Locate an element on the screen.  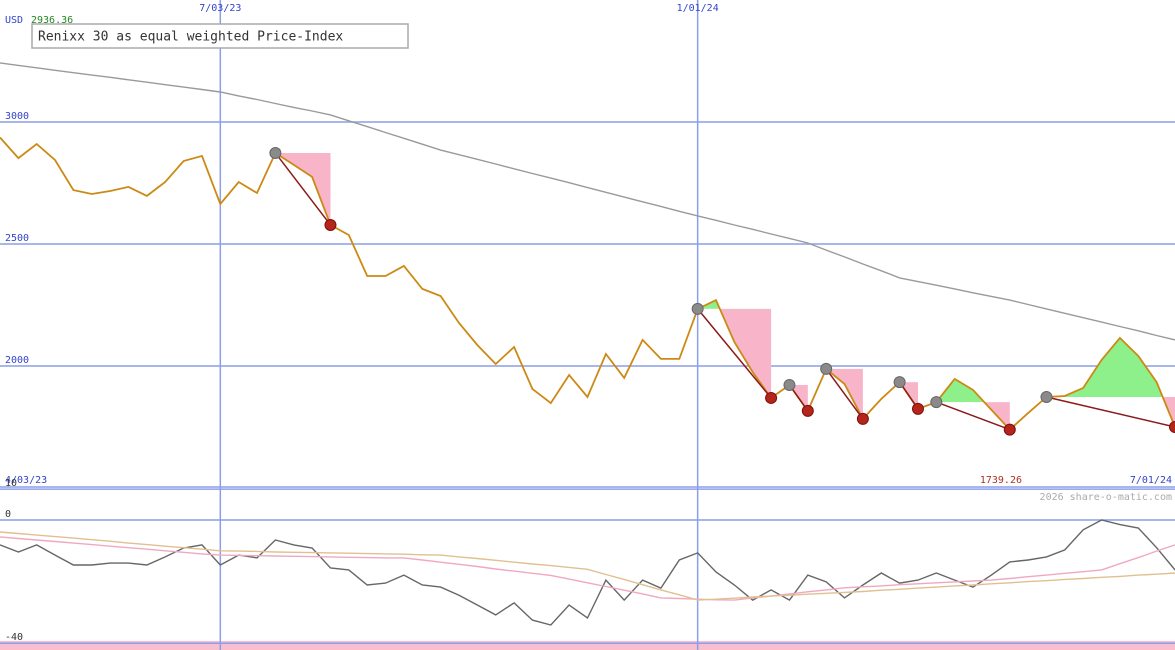
y-tick-label: 10 is located at coordinates (11, 483).